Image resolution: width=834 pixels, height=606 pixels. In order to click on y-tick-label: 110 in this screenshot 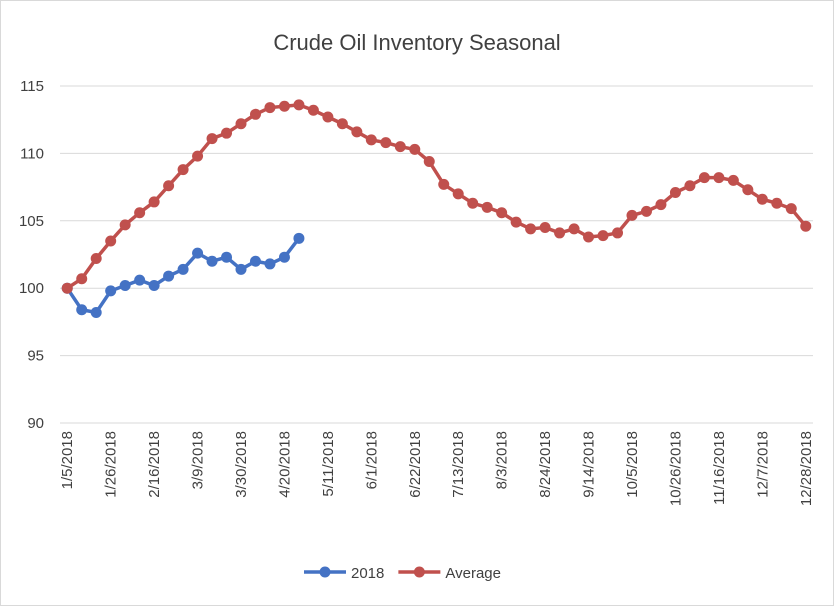, I will do `click(32, 153)`.